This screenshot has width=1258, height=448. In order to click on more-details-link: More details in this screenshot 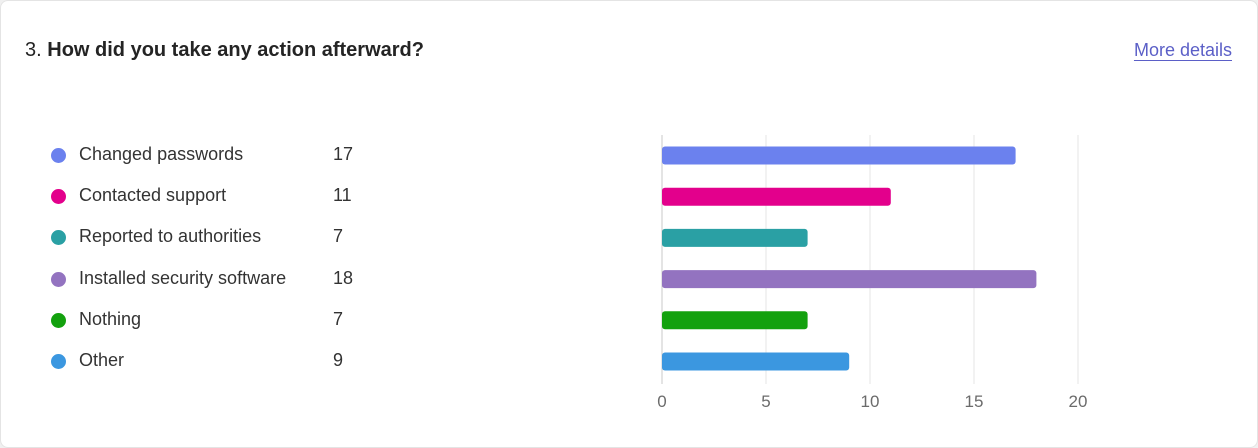, I will do `click(1182, 50)`.